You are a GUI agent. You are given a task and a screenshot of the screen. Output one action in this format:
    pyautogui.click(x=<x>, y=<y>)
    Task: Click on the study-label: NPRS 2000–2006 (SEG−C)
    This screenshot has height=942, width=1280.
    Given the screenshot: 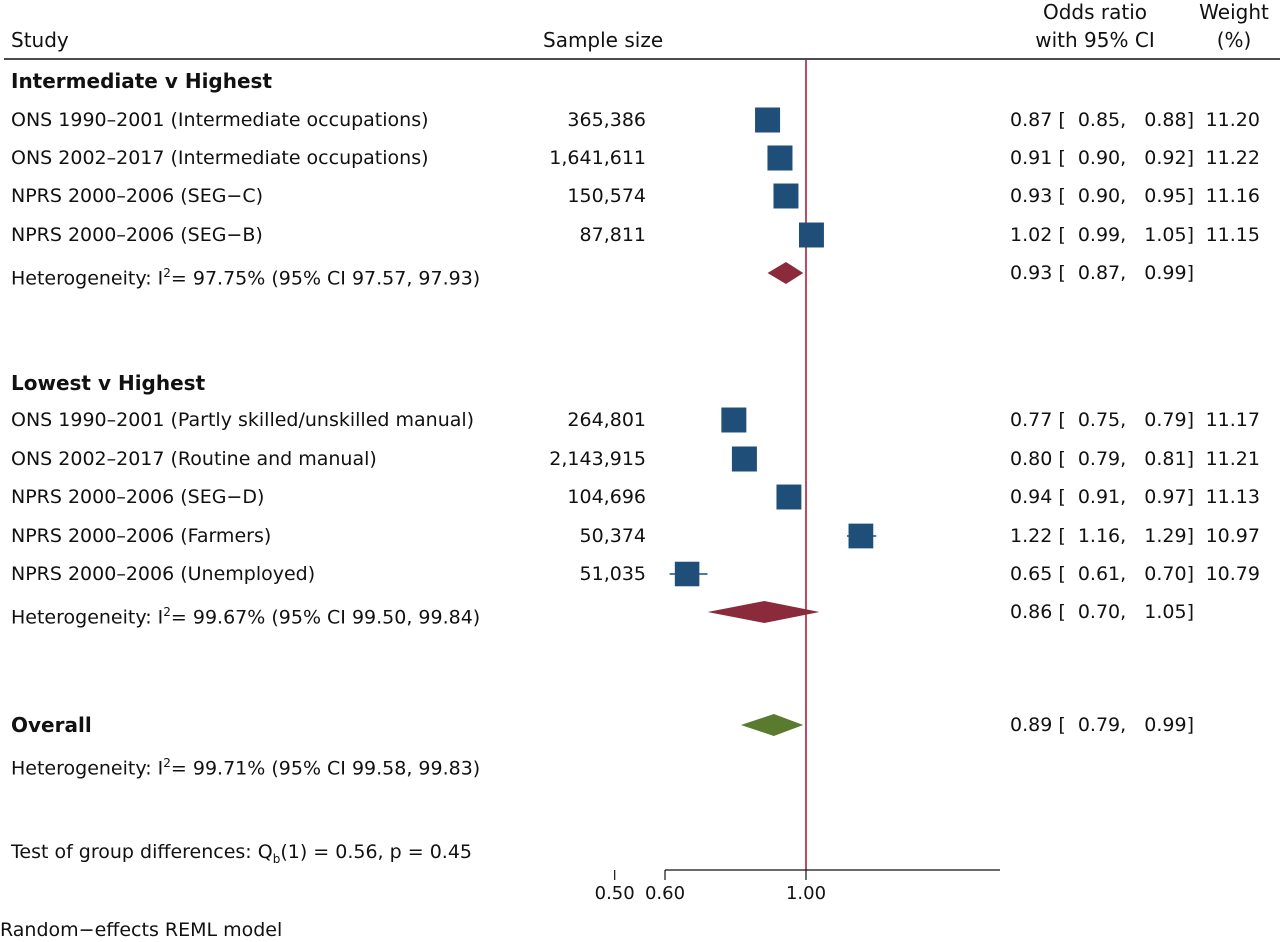 What is the action you would take?
    pyautogui.click(x=137, y=196)
    